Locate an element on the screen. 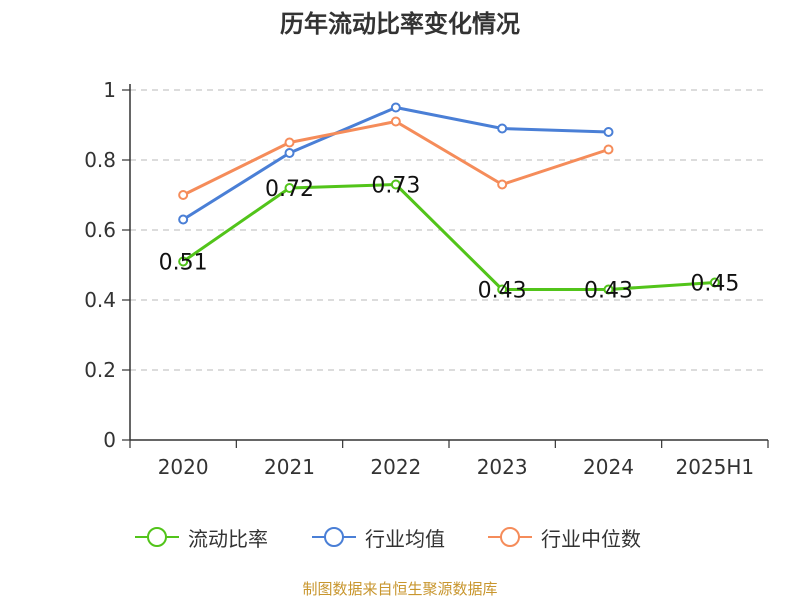 The image size is (800, 600). legend-industry-median-icon is located at coordinates (510, 537).